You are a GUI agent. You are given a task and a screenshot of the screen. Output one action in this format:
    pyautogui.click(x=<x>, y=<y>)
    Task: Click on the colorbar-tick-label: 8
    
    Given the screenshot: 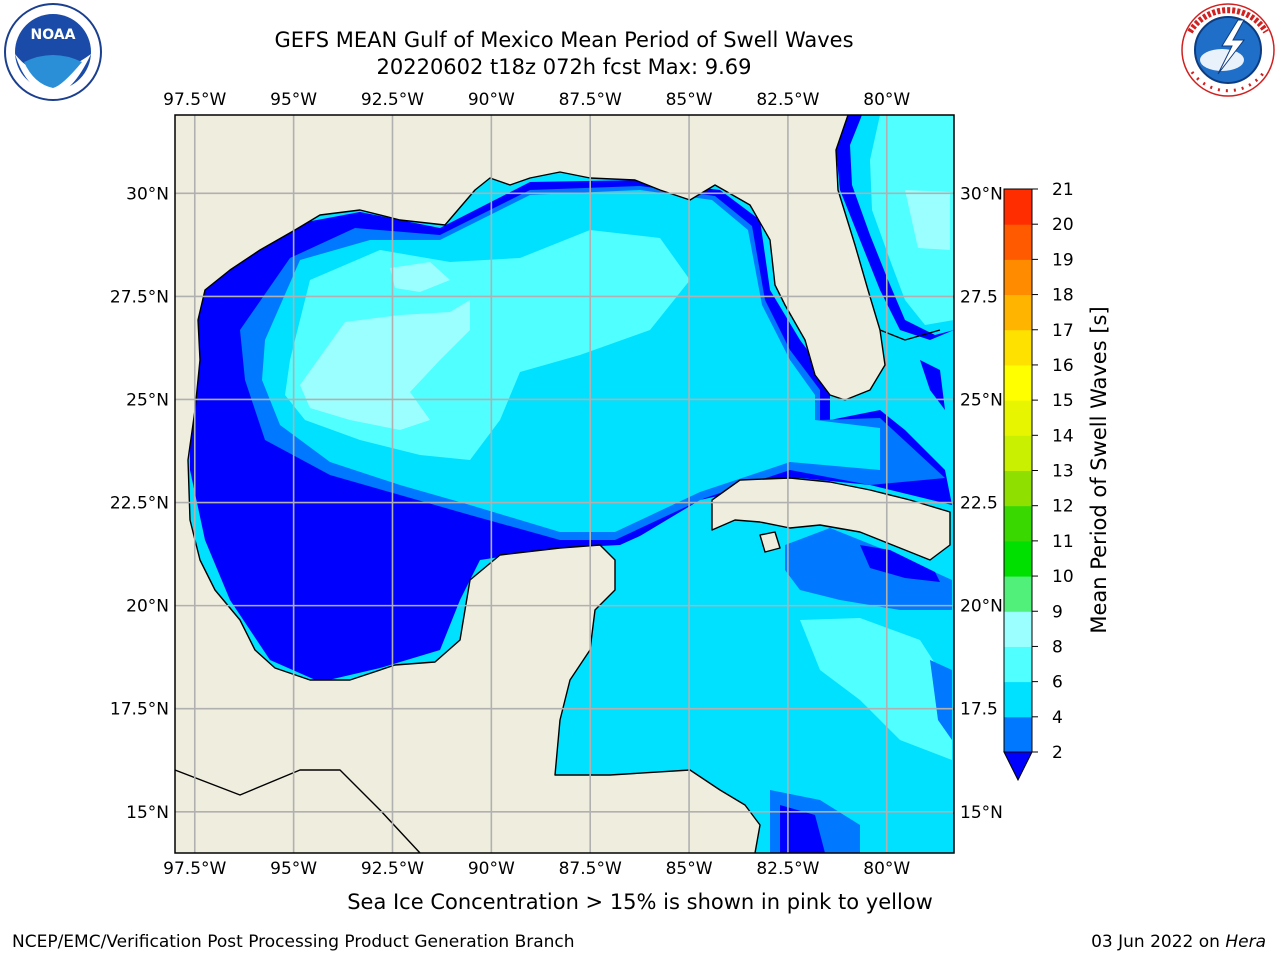 What is the action you would take?
    pyautogui.click(x=1057, y=647)
    